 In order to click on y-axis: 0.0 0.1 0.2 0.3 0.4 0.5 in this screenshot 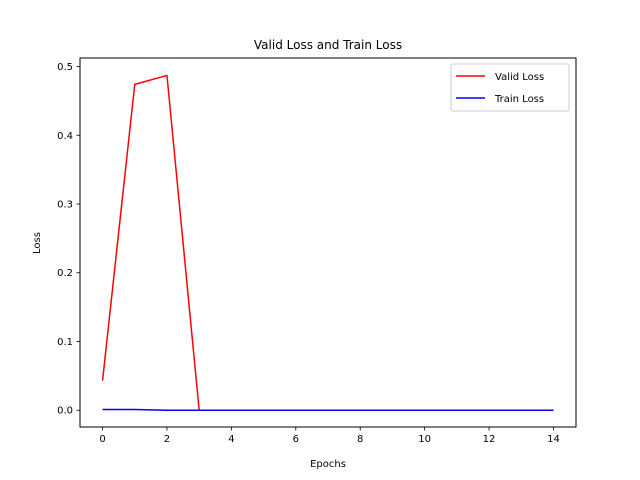, I will do `click(68, 239)`.